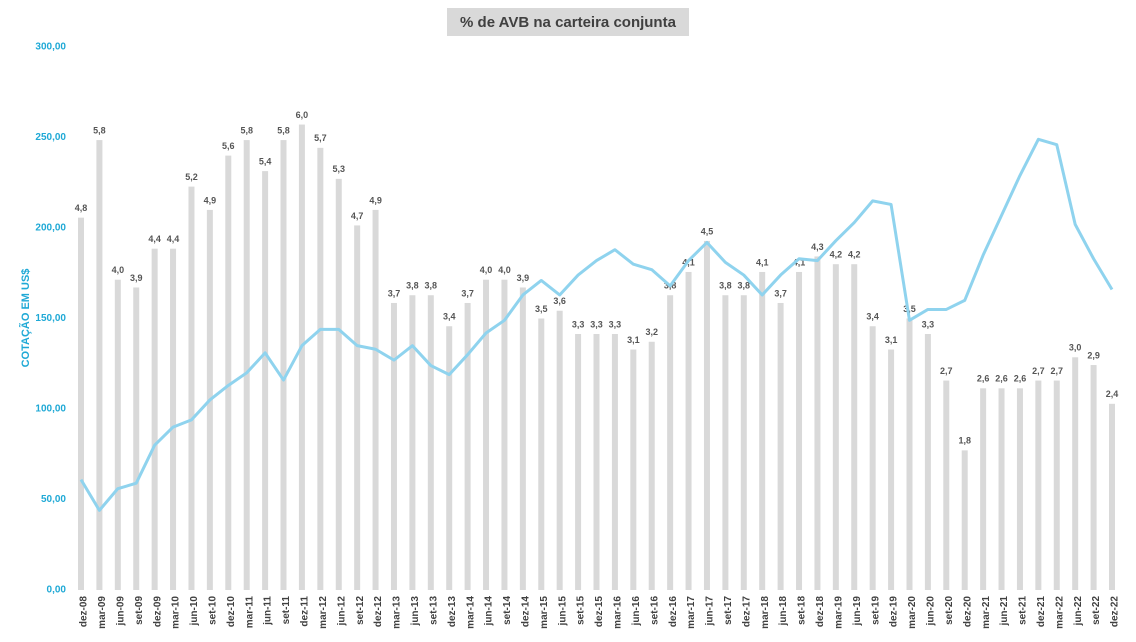  What do you see at coordinates (378, 612) in the screenshot?
I see `x-tick-label: dez-12` at bounding box center [378, 612].